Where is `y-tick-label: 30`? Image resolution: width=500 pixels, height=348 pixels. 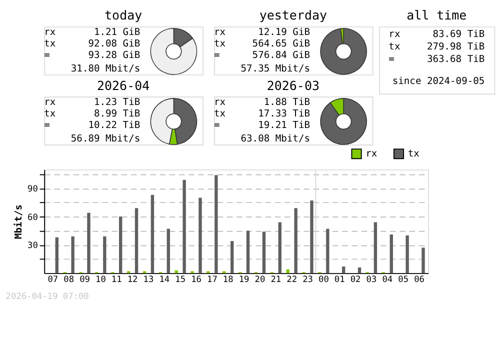 y-tick-label: 30 is located at coordinates (33, 246).